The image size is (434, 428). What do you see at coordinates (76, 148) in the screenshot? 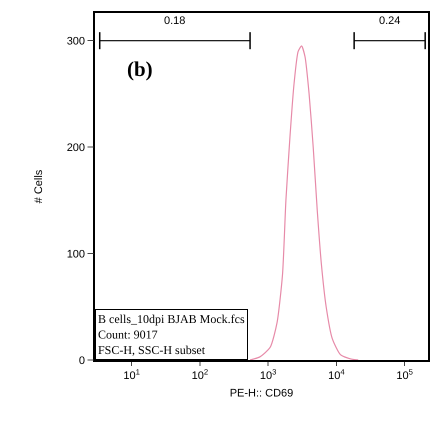
I see `y-tick-label: 200` at bounding box center [76, 148].